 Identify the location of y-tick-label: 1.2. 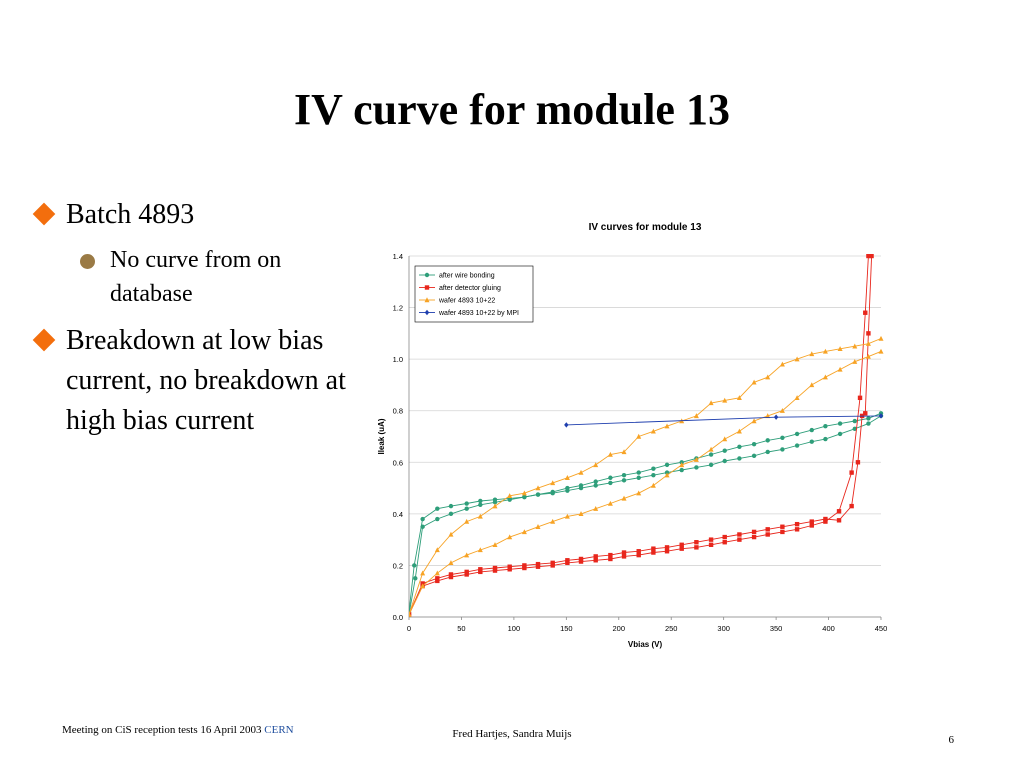
(398, 308).